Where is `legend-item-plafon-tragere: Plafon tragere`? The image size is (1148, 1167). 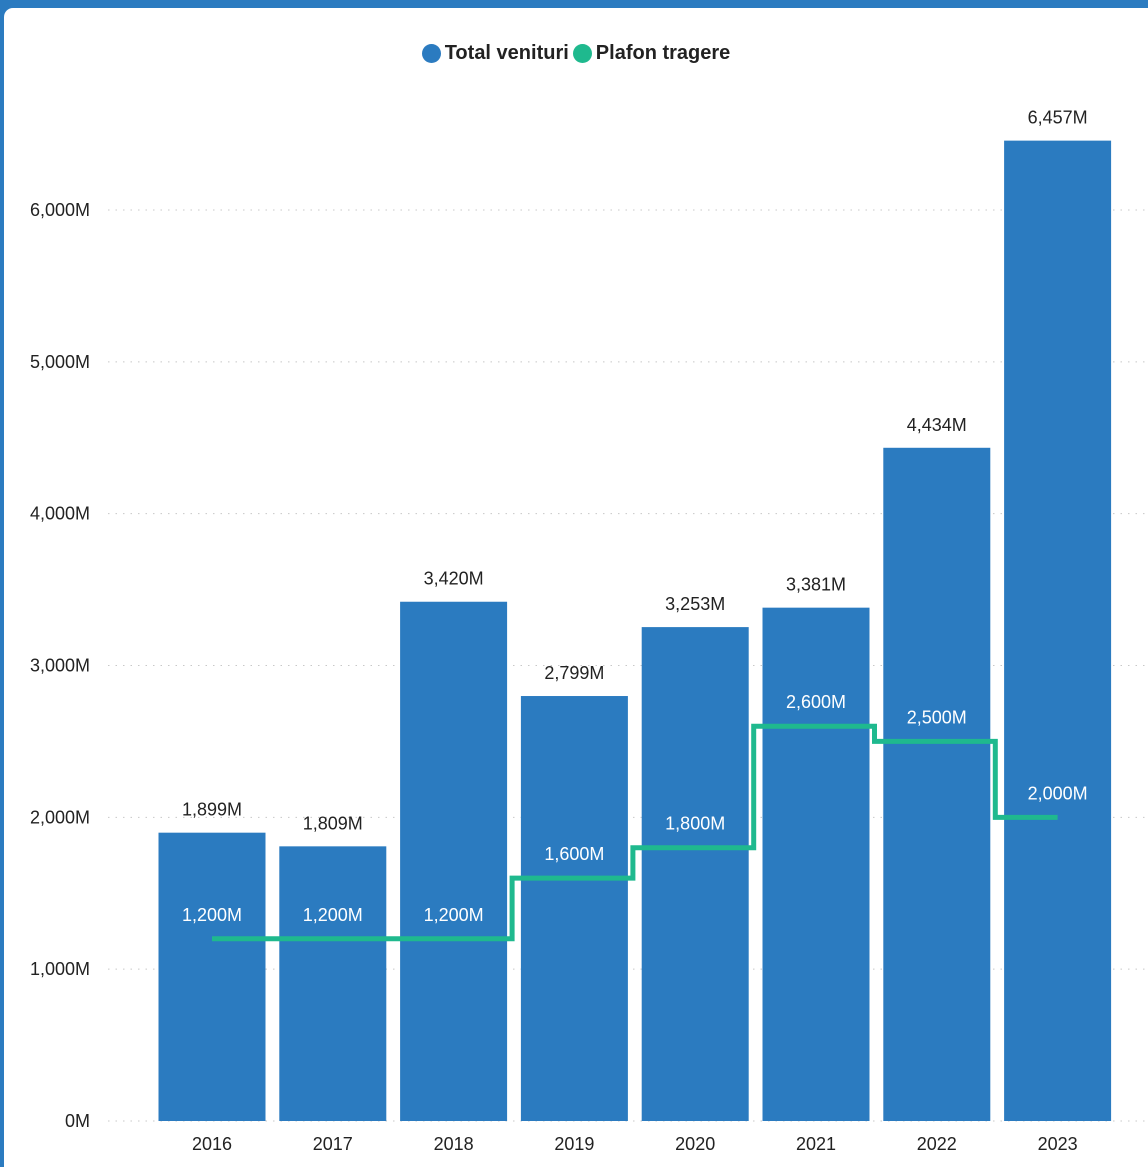 legend-item-plafon-tragere: Plafon tragere is located at coordinates (651, 53).